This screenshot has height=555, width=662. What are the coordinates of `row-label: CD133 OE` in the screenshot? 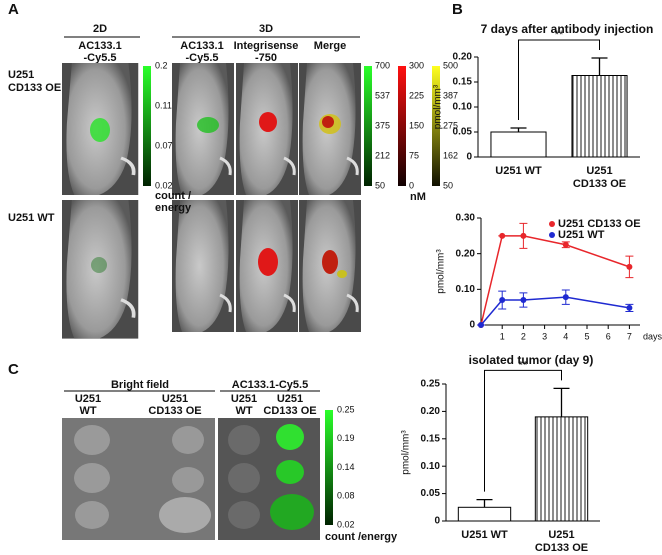 It's located at (34, 88).